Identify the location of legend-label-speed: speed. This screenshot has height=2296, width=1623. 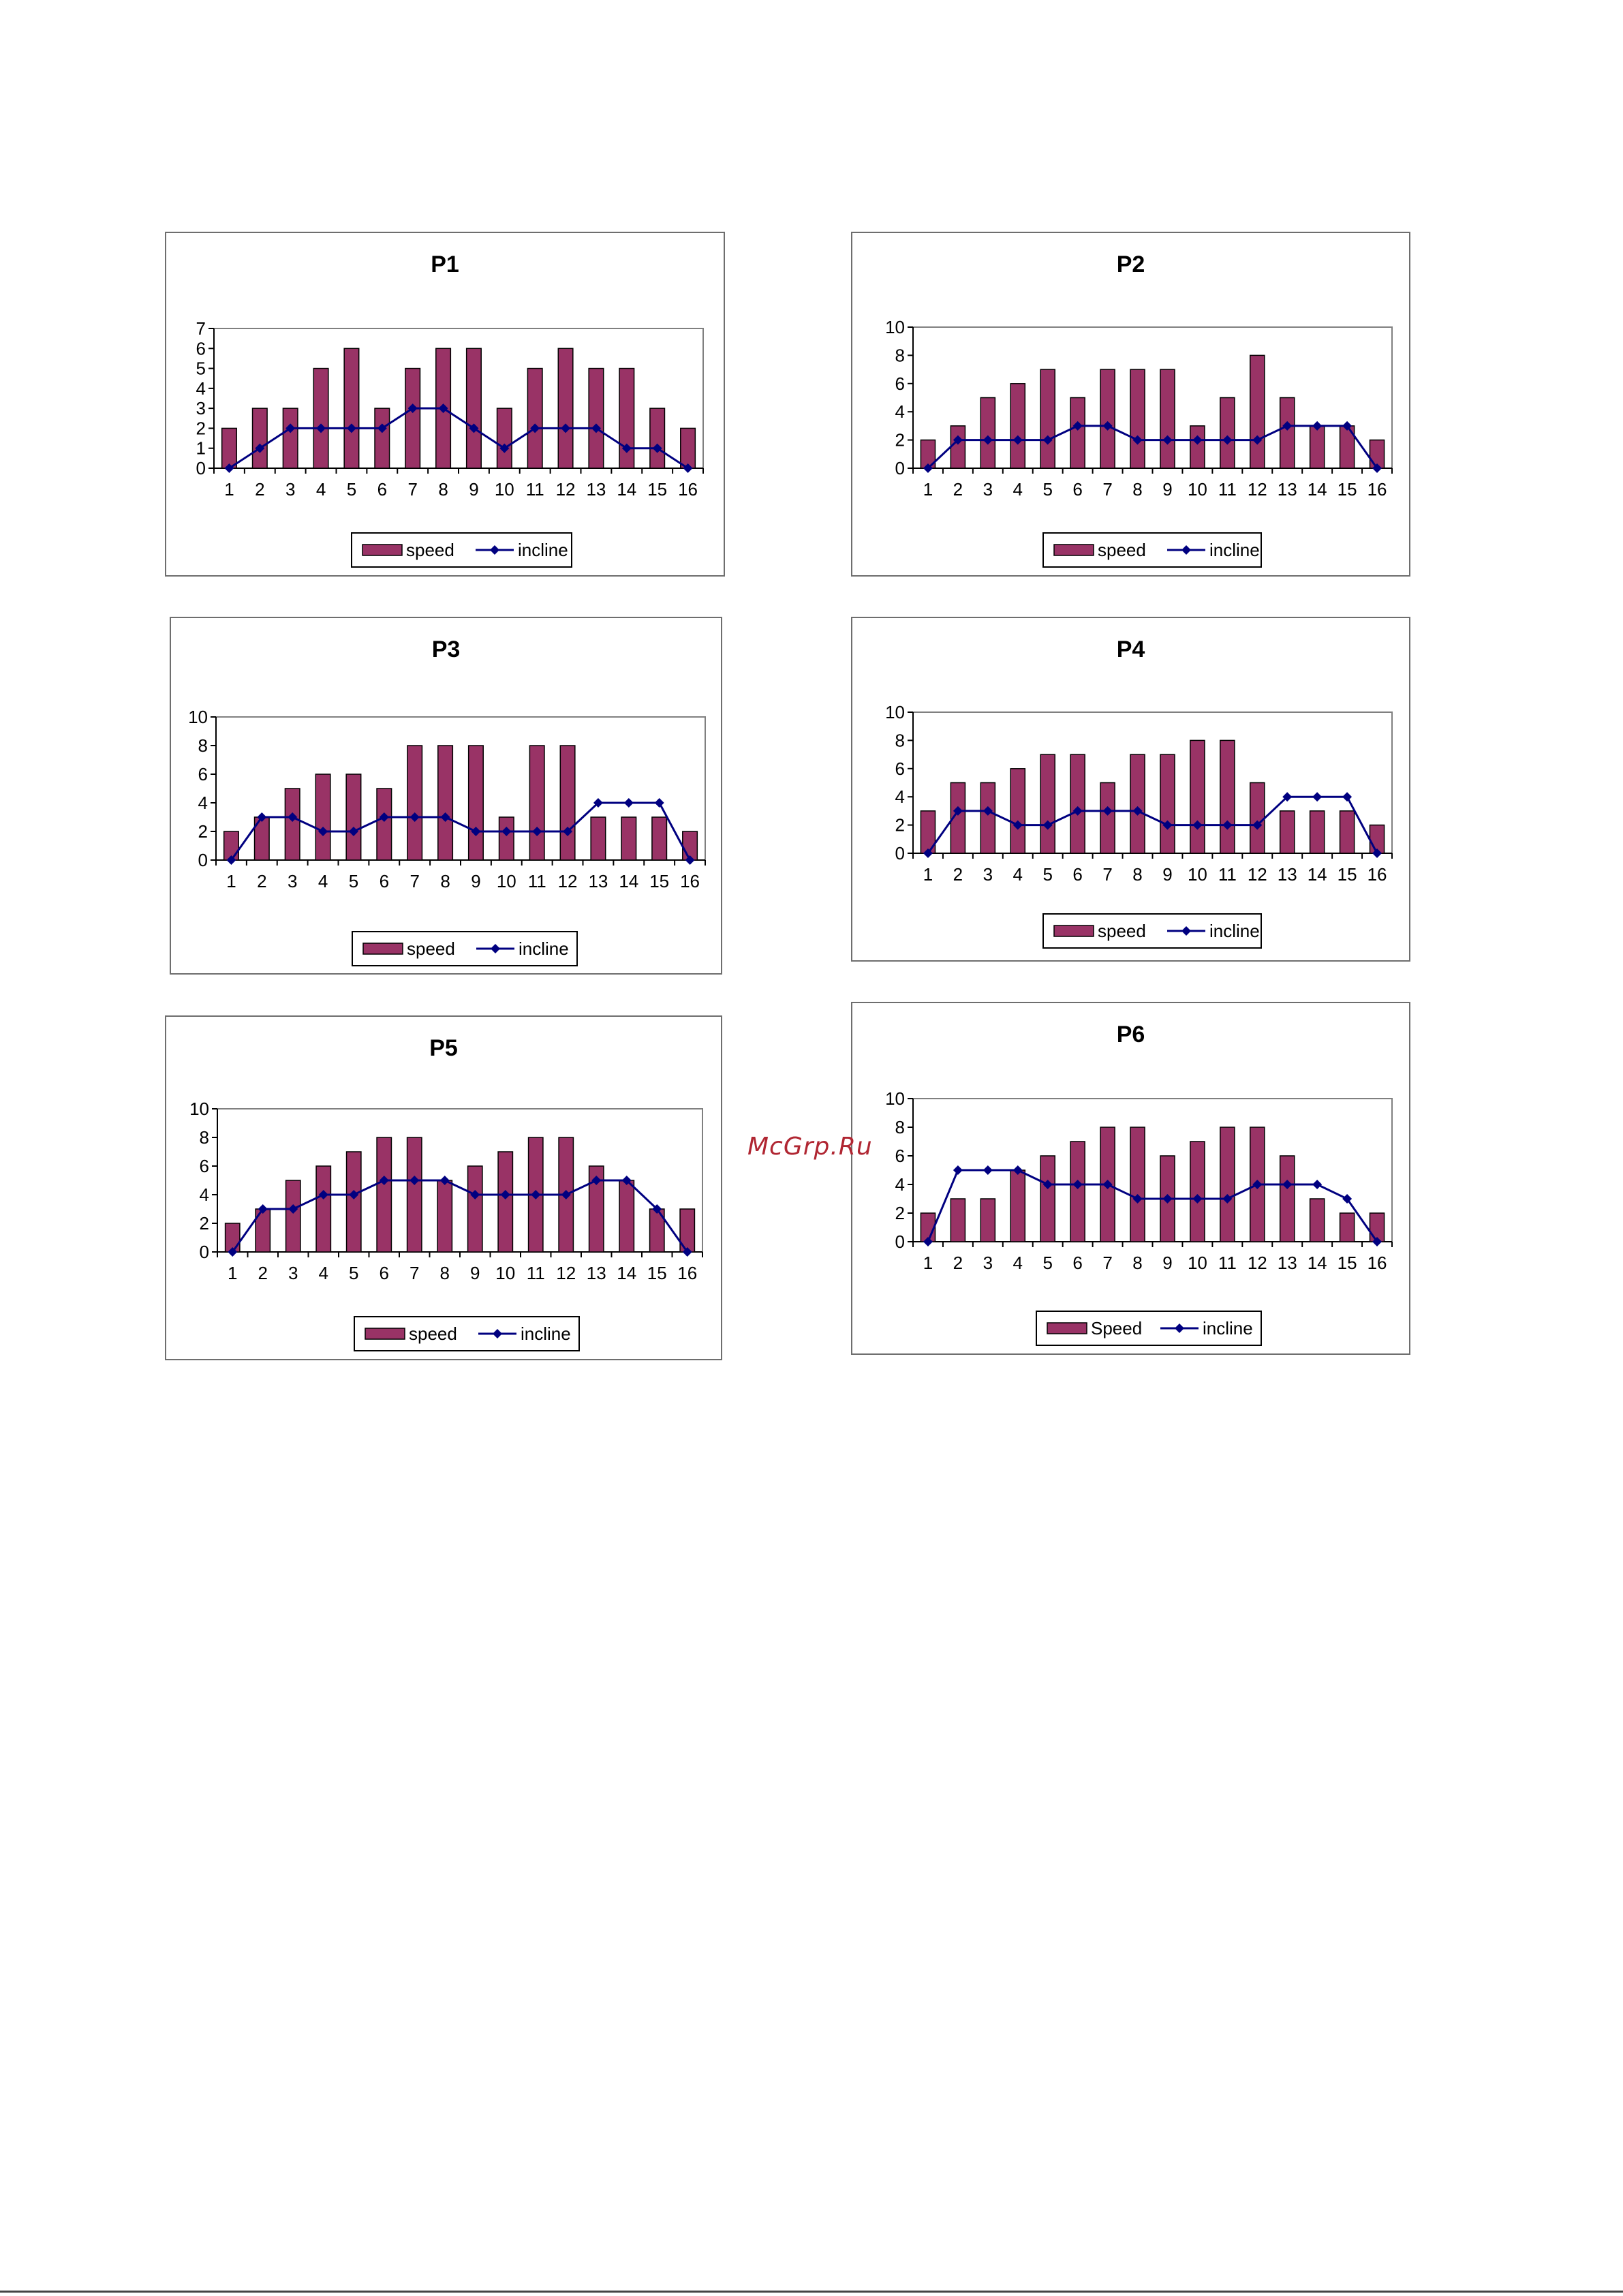
(431, 948).